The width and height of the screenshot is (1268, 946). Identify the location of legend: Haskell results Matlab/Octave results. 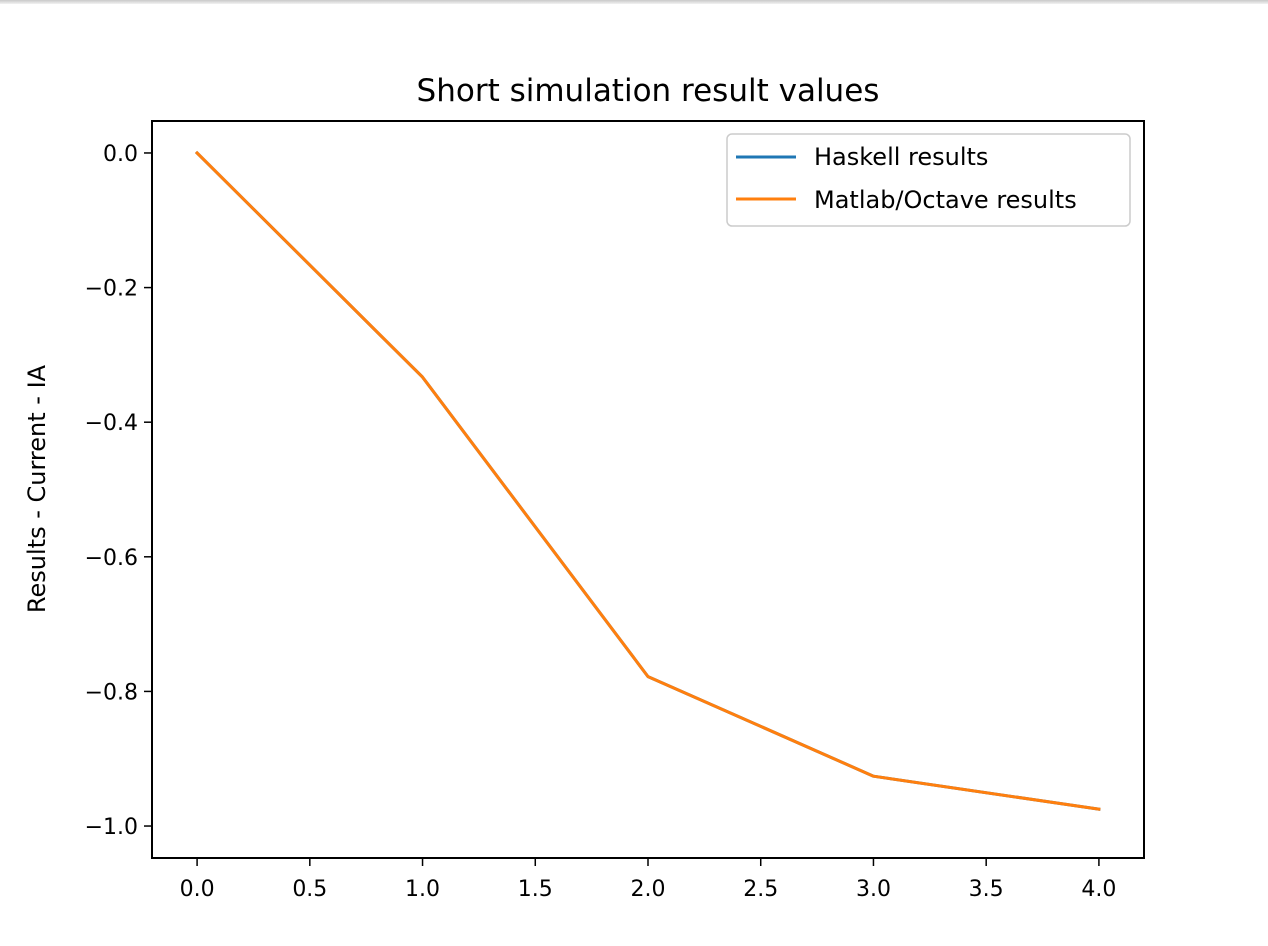
(928, 180).